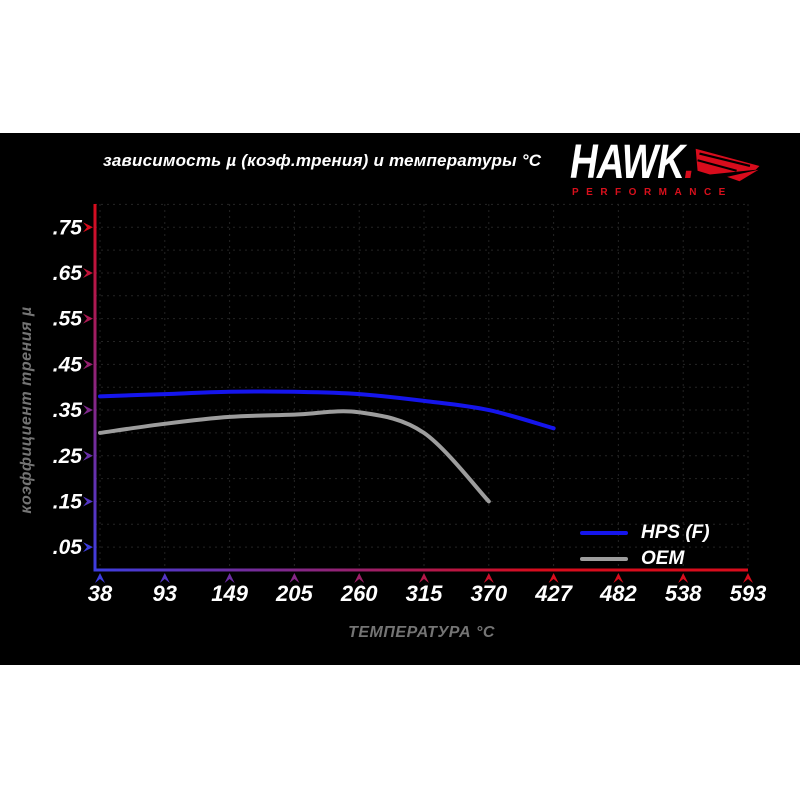 The width and height of the screenshot is (800, 800). What do you see at coordinates (165, 593) in the screenshot?
I see `x-tick-label: 93` at bounding box center [165, 593].